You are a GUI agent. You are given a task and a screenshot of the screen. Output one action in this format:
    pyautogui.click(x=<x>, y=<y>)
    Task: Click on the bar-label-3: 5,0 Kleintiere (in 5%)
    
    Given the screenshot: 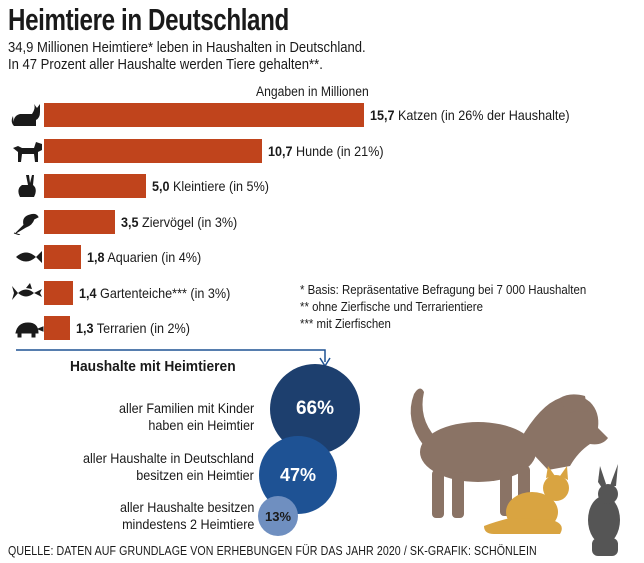 What is the action you would take?
    pyautogui.click(x=210, y=186)
    